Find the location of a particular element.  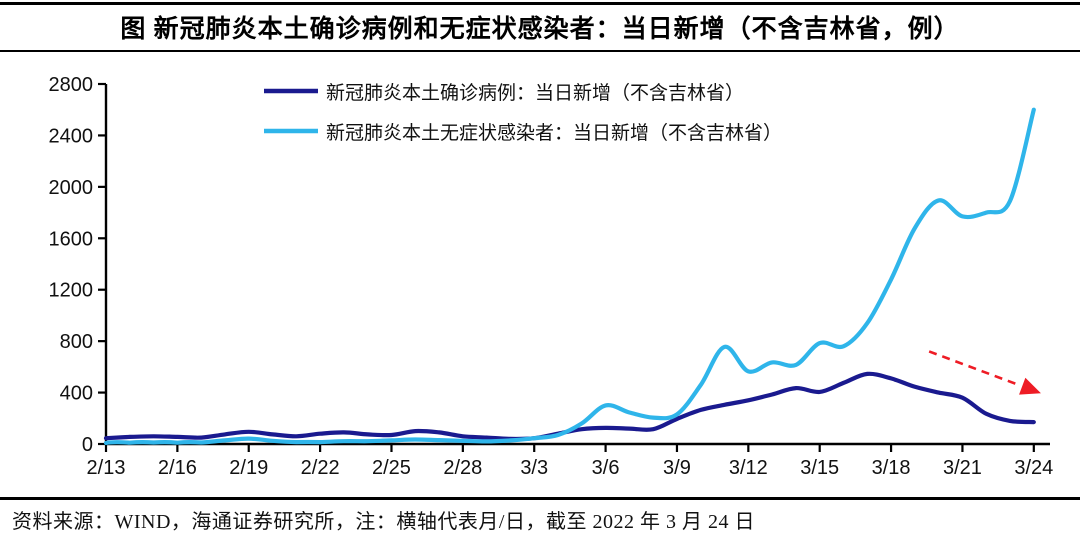

y-tick-label: 2400 is located at coordinates (71, 136).